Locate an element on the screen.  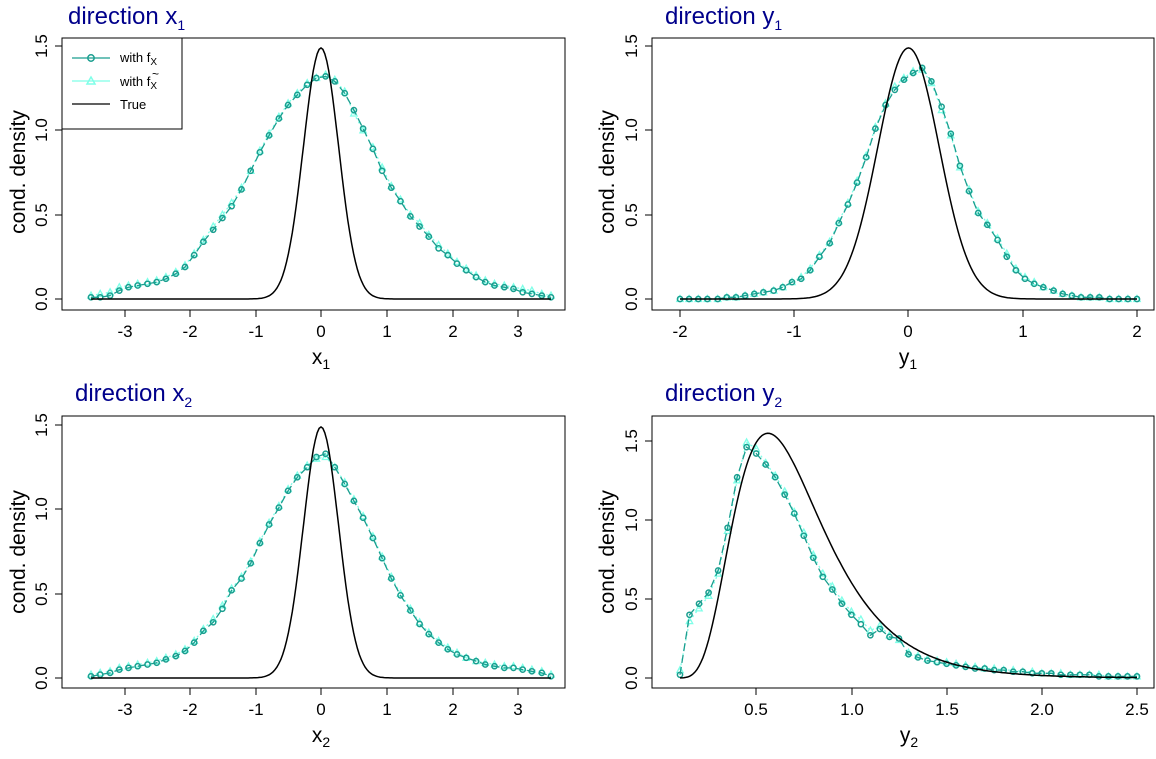
x-tick-label: 0 is located at coordinates (907, 331).